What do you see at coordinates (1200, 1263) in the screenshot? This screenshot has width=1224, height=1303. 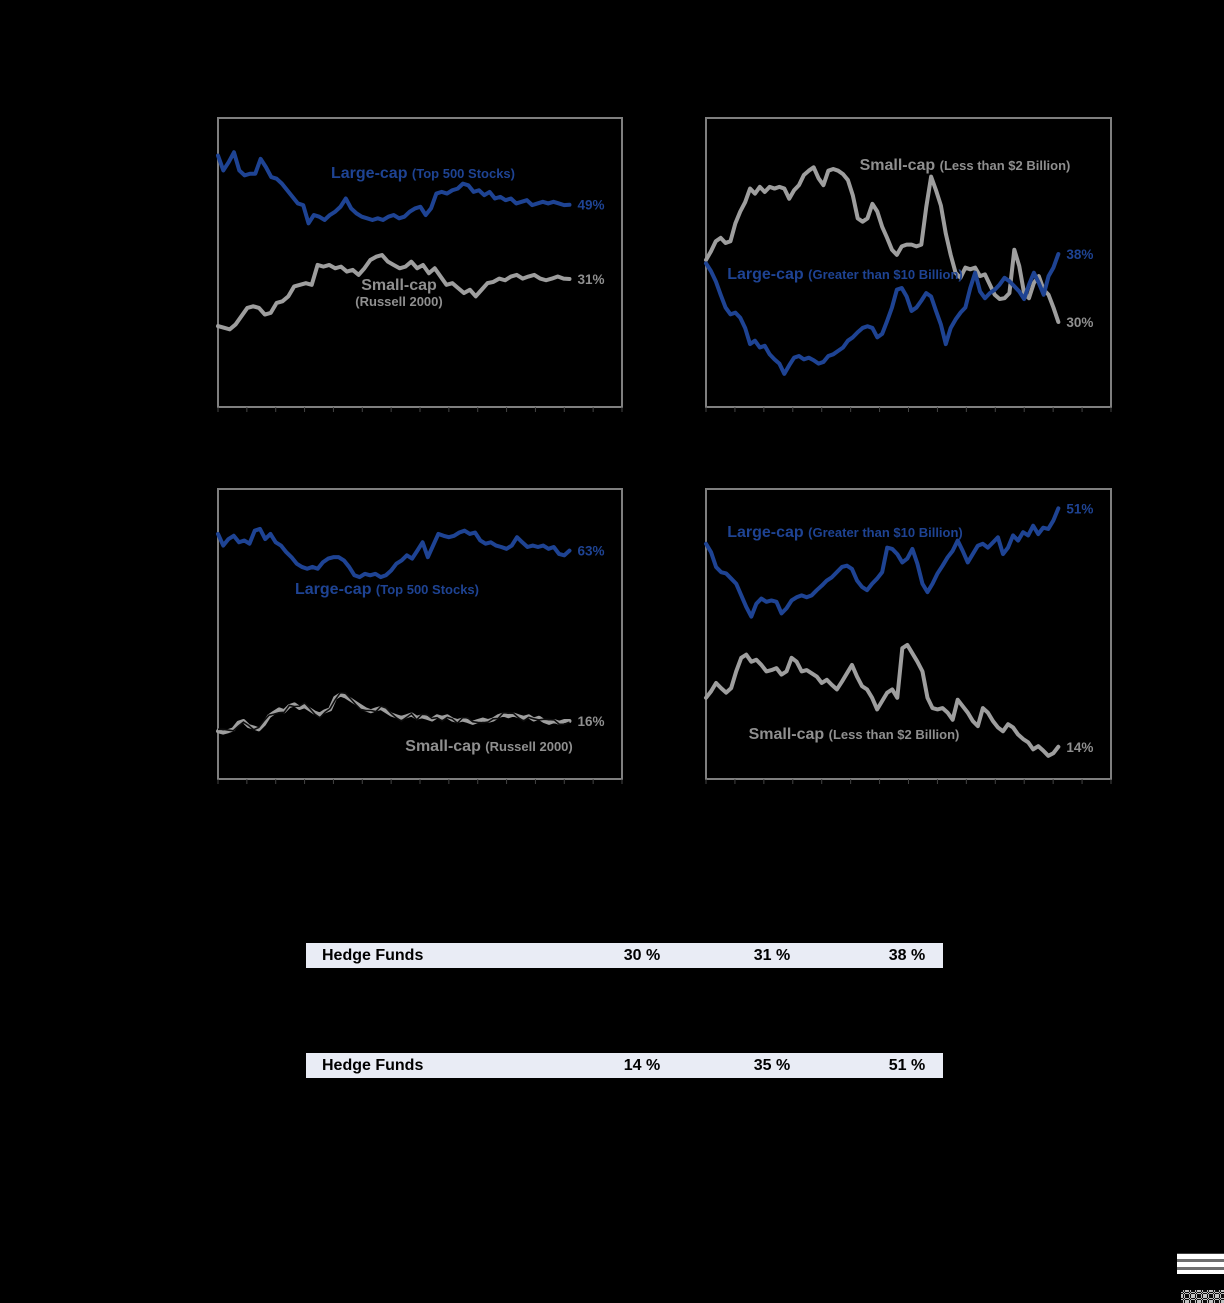 I see `clipped-logo-stripes` at bounding box center [1200, 1263].